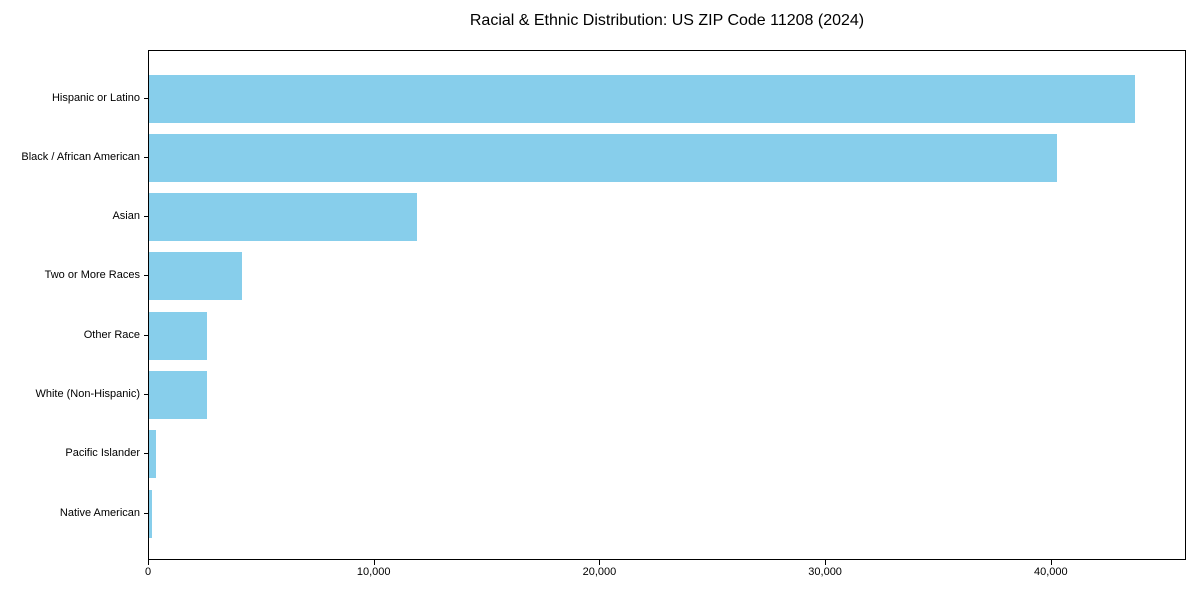  Describe the element at coordinates (95, 97) in the screenshot. I see `y-axis-label: Hispanic or Latino` at that location.